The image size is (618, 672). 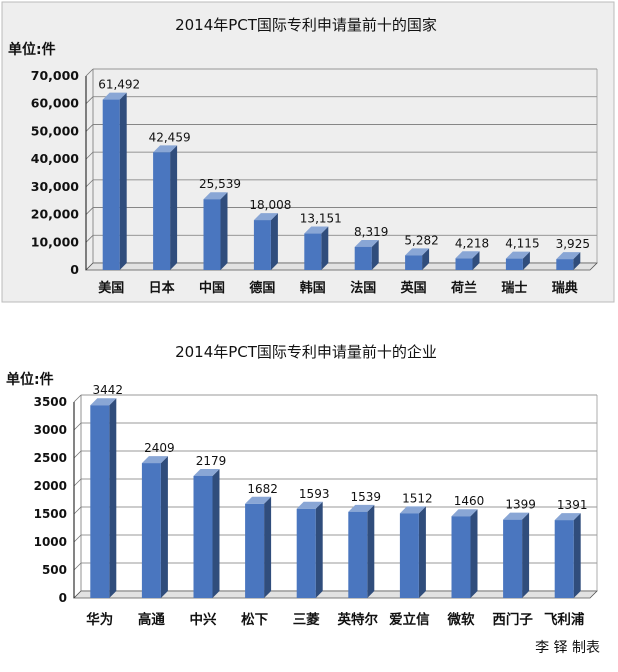 I want to click on y-tick-label-countries: 0, so click(x=74, y=269).